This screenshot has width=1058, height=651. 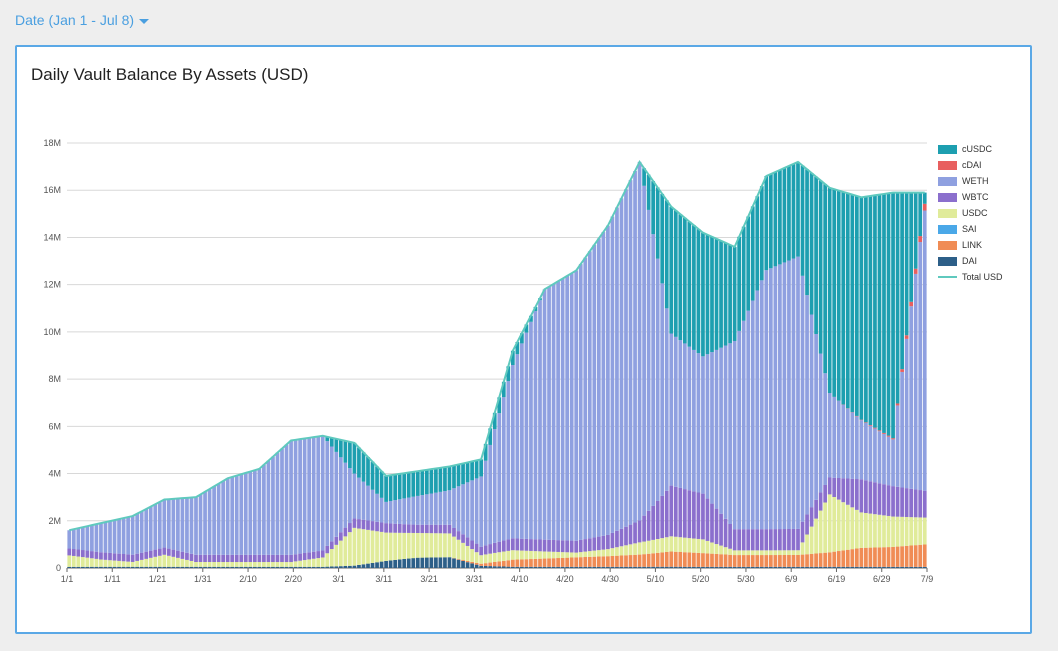 What do you see at coordinates (970, 229) in the screenshot?
I see `legend-item: SAI` at bounding box center [970, 229].